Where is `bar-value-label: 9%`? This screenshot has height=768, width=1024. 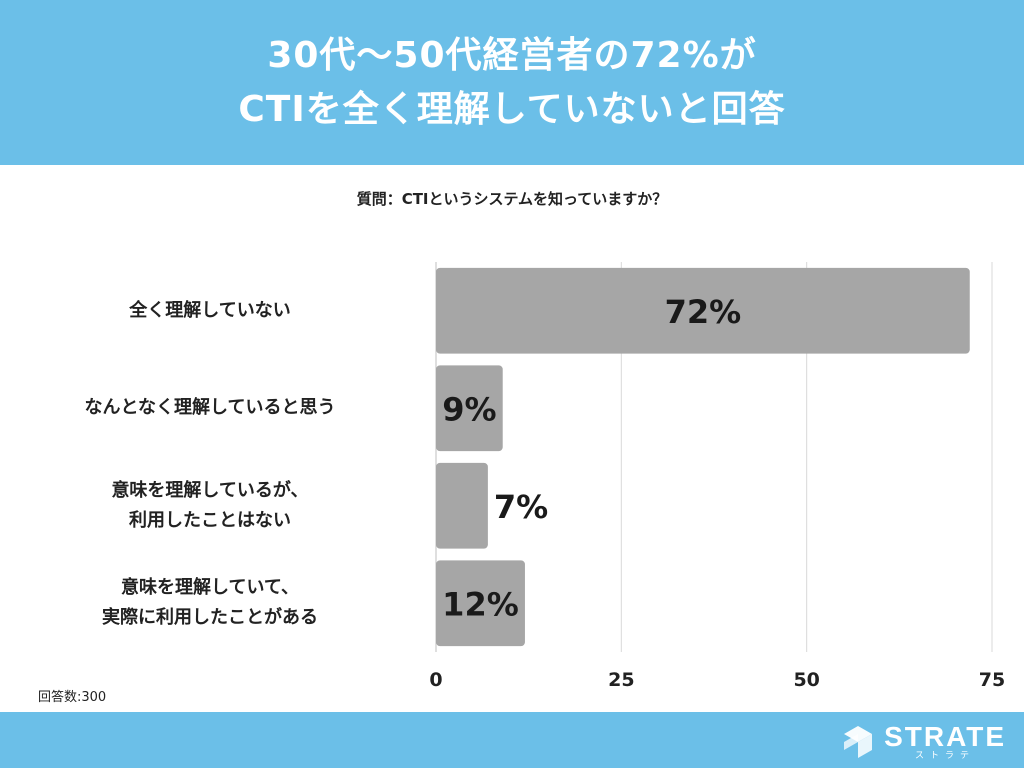 bar-value-label: 9% is located at coordinates (469, 409).